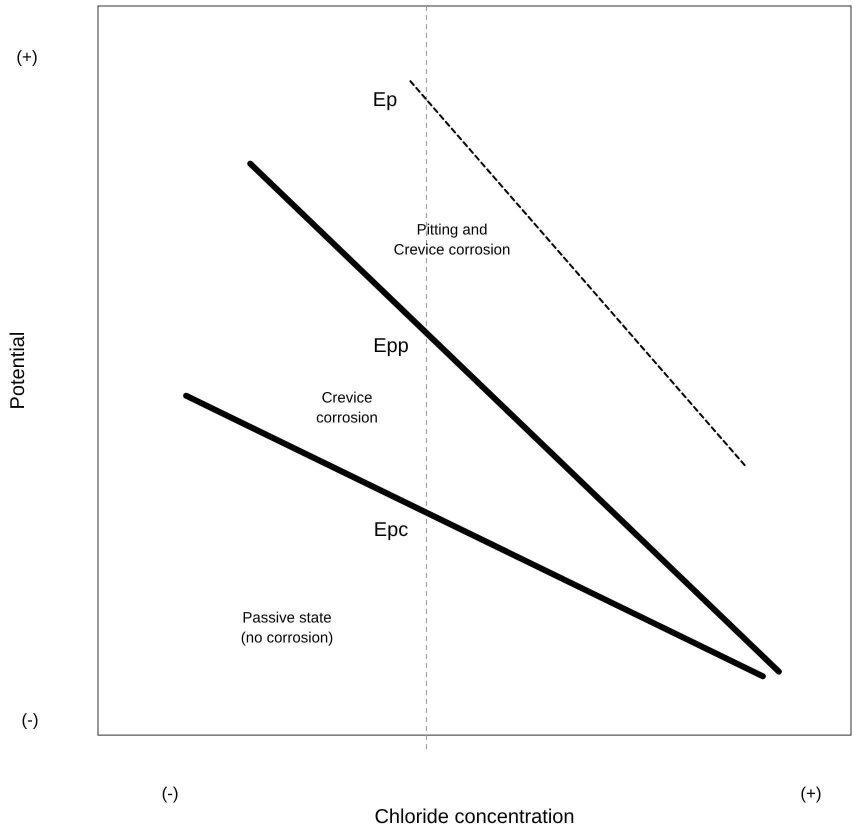 This screenshot has width=853, height=832. I want to click on annotation: Passive state (no corrosion), so click(287, 628).